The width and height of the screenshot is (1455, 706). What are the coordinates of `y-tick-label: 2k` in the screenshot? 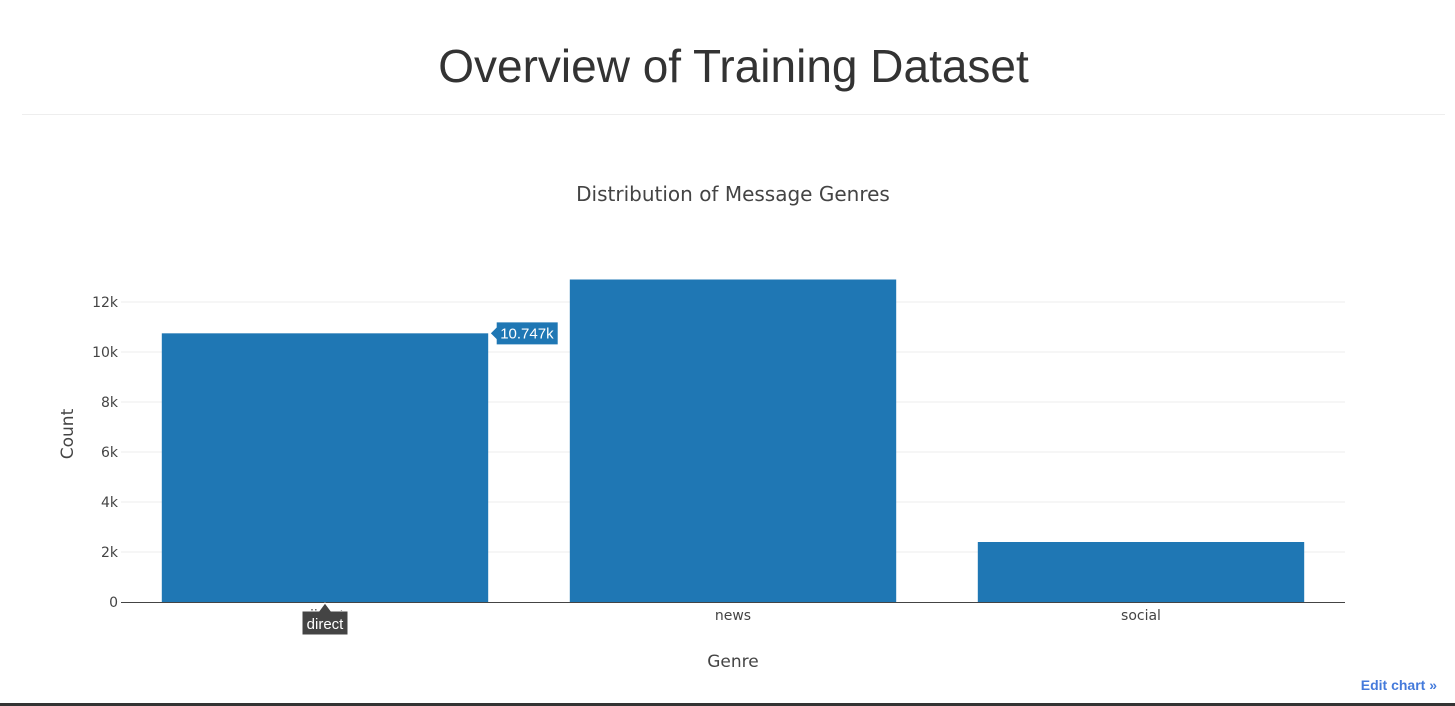 It's located at (110, 553).